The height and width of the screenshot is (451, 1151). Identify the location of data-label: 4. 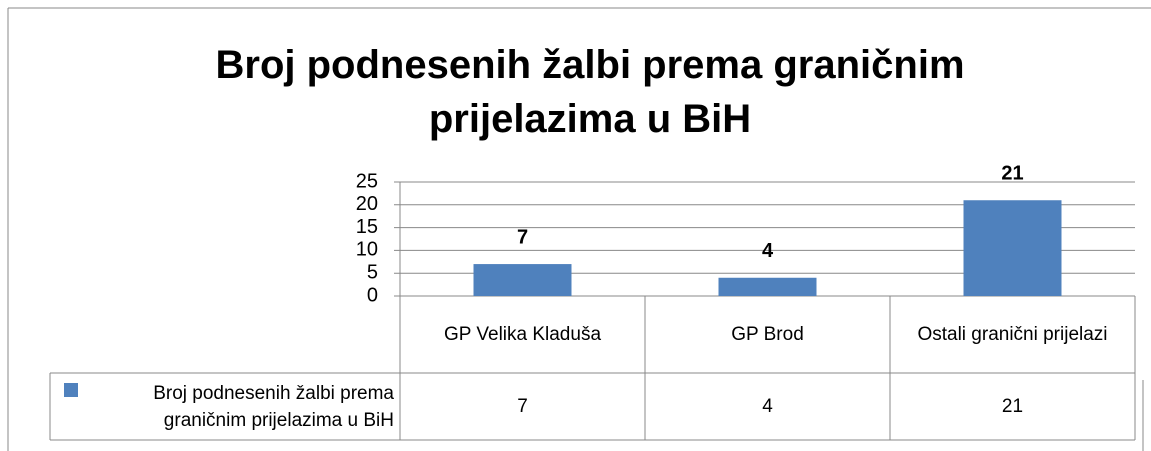
(768, 251).